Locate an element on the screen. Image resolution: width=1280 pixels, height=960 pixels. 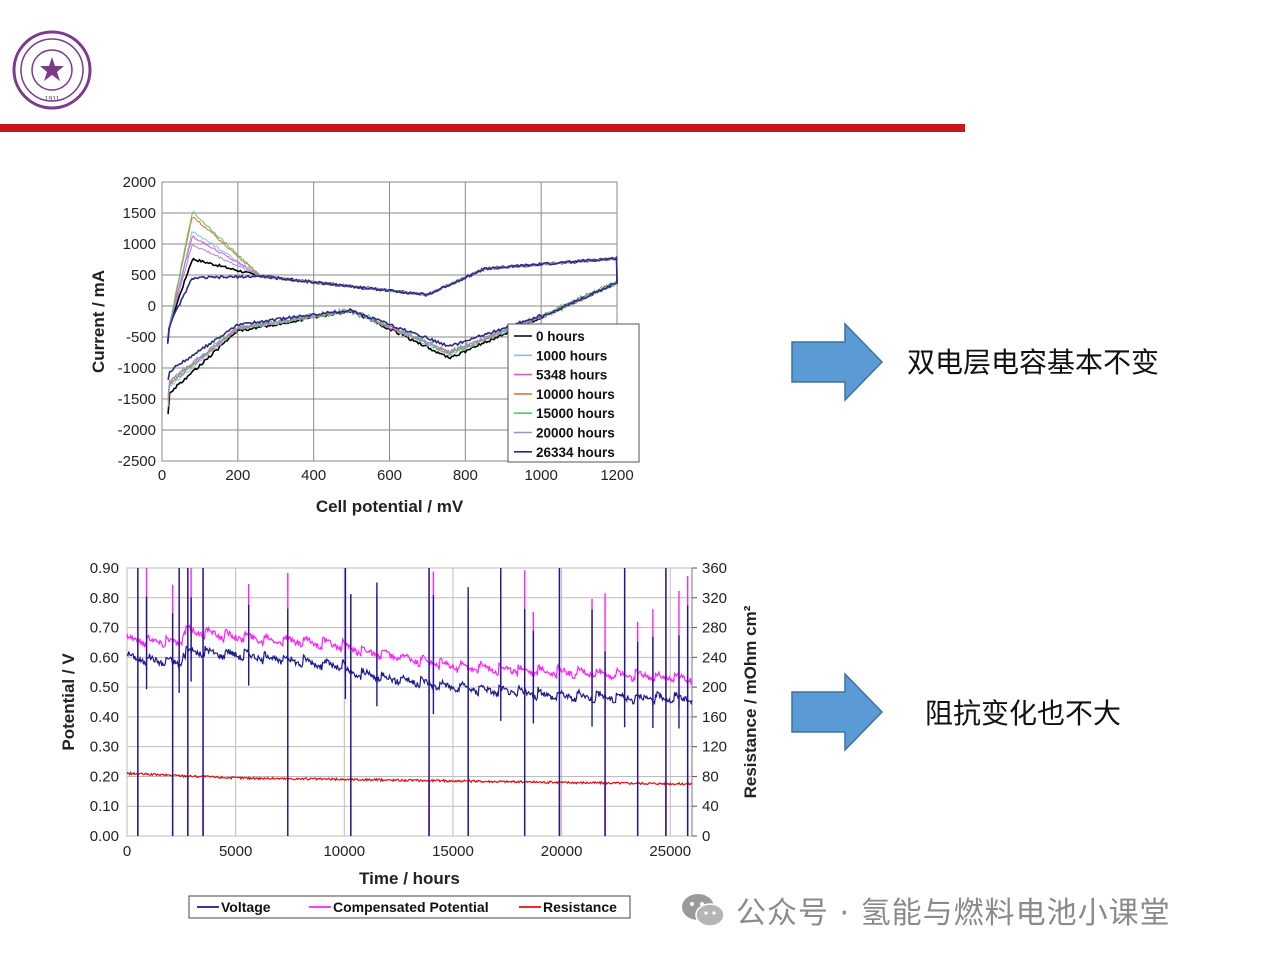
legend-entry: 20000 hours is located at coordinates (575, 433).